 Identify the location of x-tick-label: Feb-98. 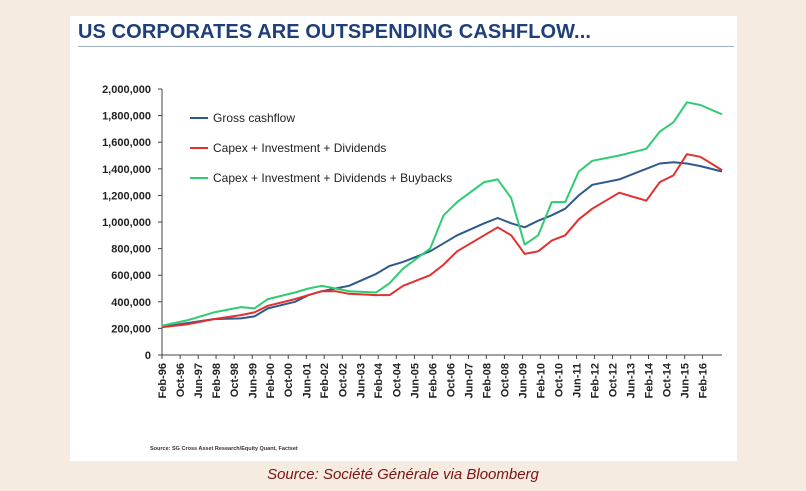
(217, 380).